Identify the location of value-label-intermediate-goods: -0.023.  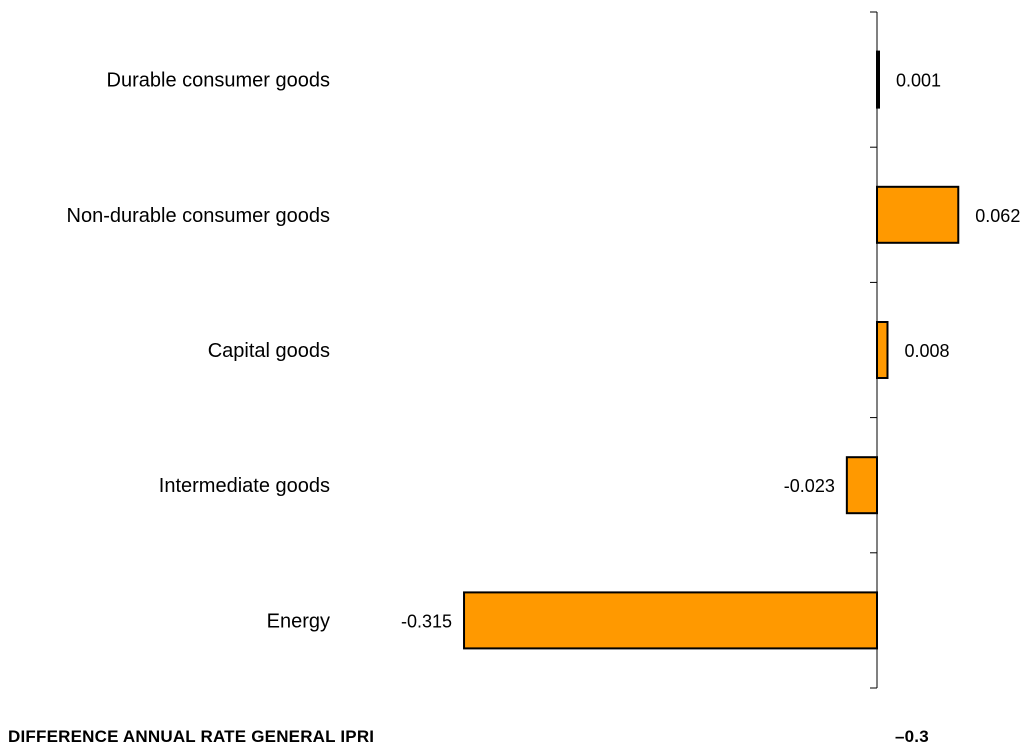
(809, 486).